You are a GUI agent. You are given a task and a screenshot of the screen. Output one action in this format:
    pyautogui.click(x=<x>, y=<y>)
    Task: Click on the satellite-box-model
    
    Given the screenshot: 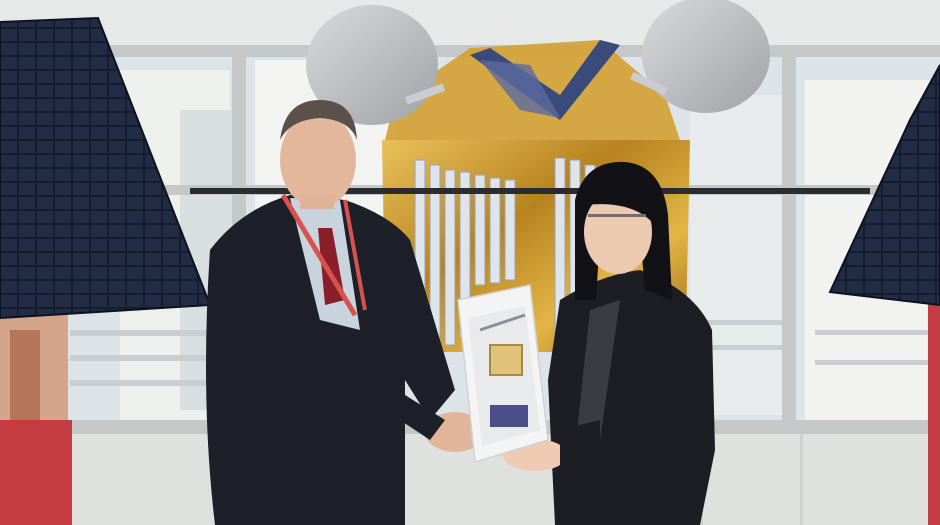 What is the action you would take?
    pyautogui.click(x=503, y=373)
    